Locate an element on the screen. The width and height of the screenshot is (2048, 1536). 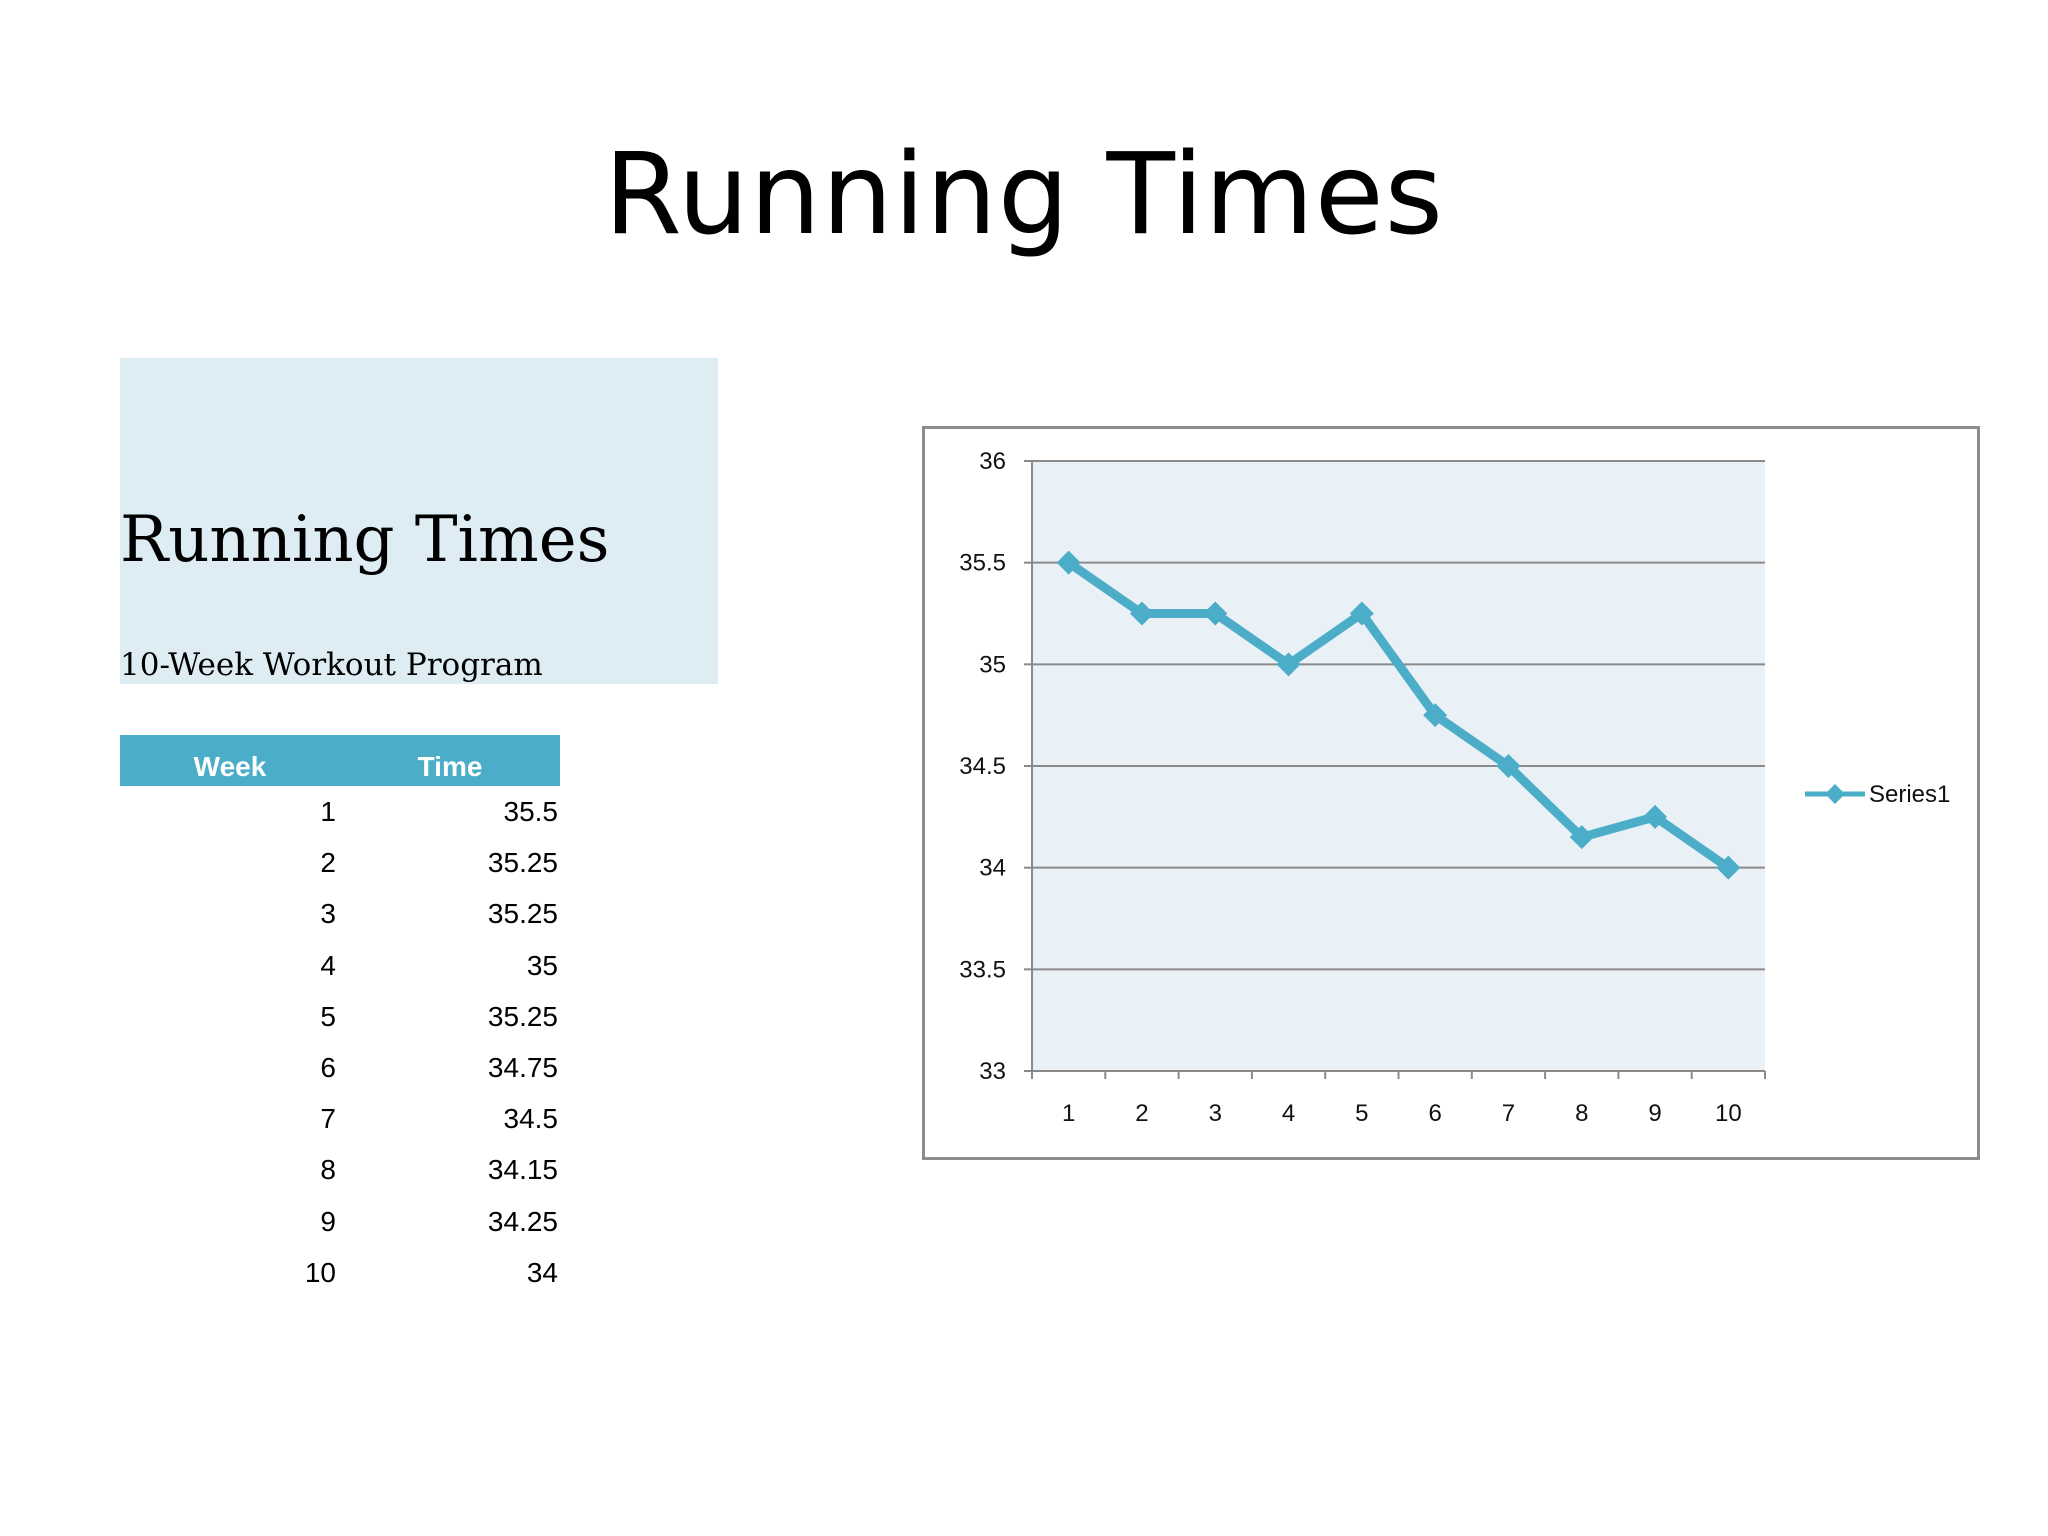
header-week: Week is located at coordinates (230, 766).